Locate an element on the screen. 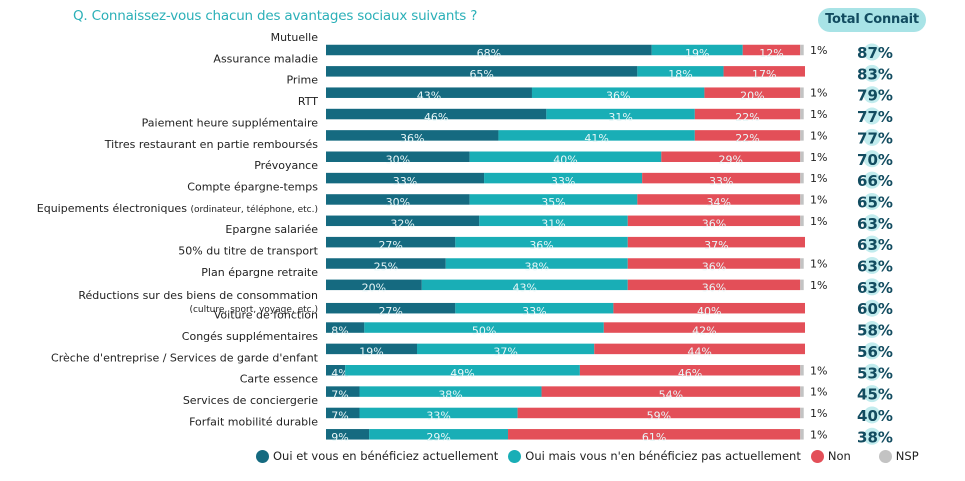 The image size is (965, 481). bar-data-label: 46% is located at coordinates (436, 117).